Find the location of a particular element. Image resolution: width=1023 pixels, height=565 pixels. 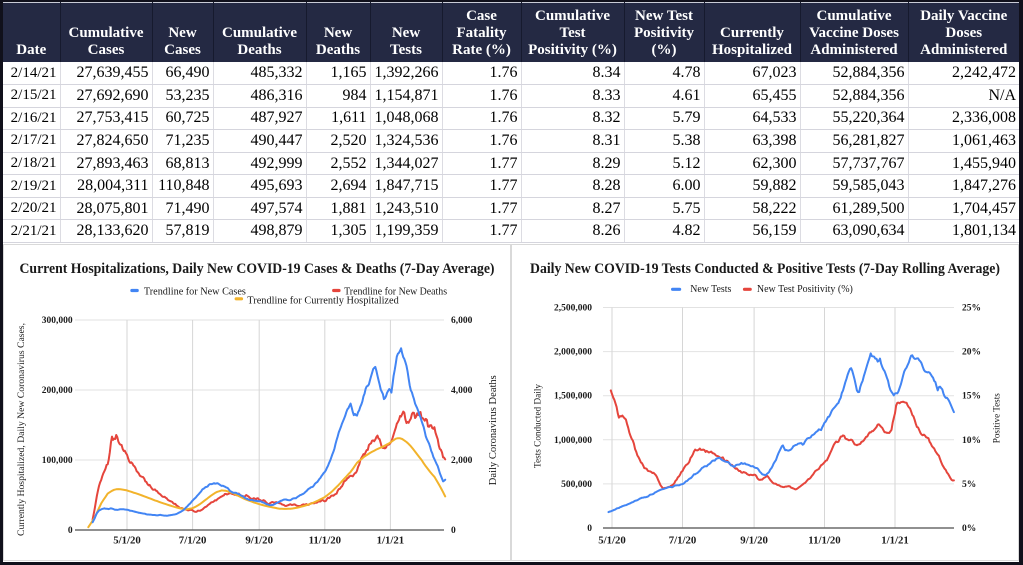

svg-text: 1,500,000 is located at coordinates (573, 397).